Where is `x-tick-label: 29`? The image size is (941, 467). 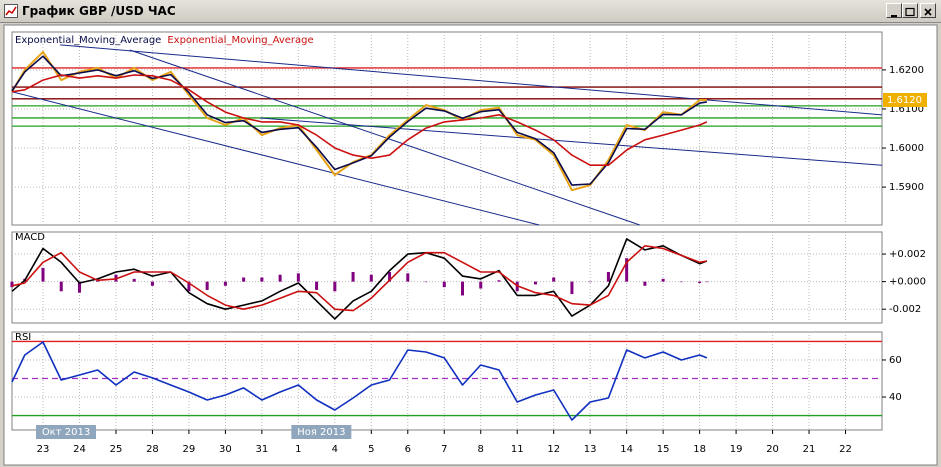 x-tick-label: 29 is located at coordinates (189, 449).